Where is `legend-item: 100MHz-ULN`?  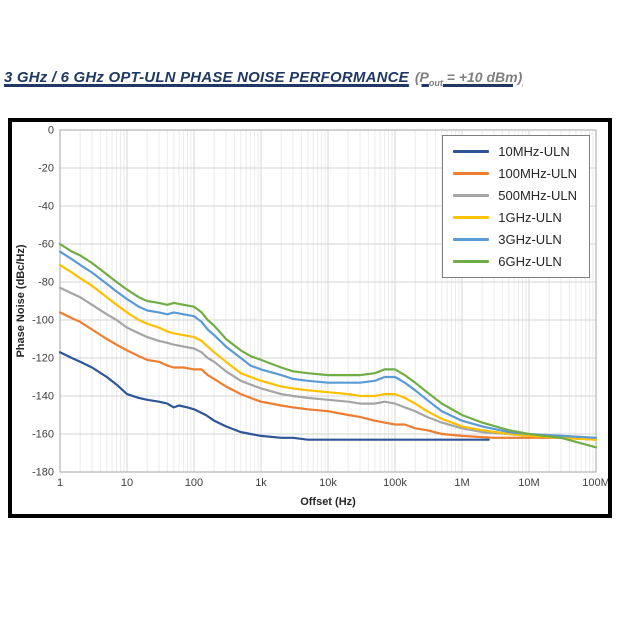
legend-item: 100MHz-ULN is located at coordinates (515, 173).